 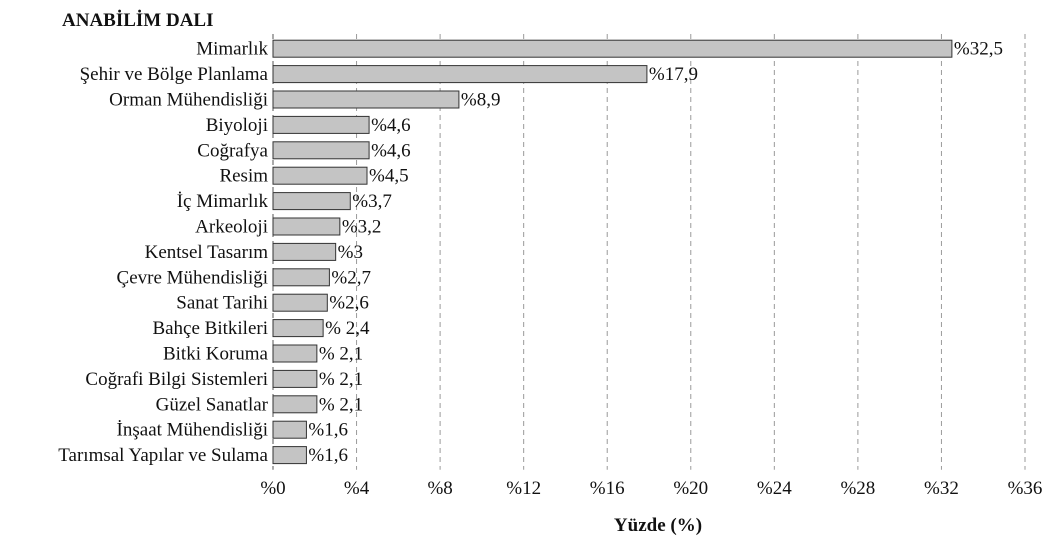 What do you see at coordinates (978, 49) in the screenshot?
I see `value-label: %32,5` at bounding box center [978, 49].